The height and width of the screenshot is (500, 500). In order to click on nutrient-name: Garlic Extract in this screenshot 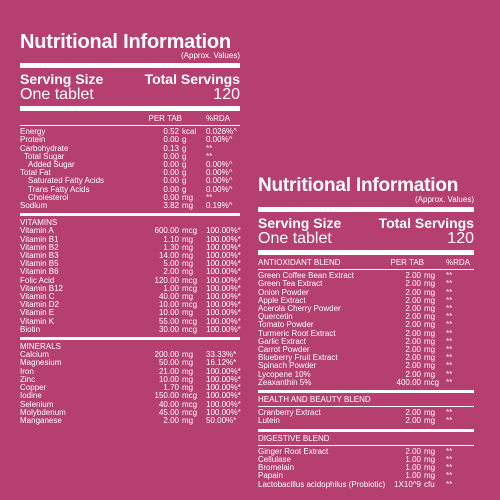, I will do `click(282, 341)`.